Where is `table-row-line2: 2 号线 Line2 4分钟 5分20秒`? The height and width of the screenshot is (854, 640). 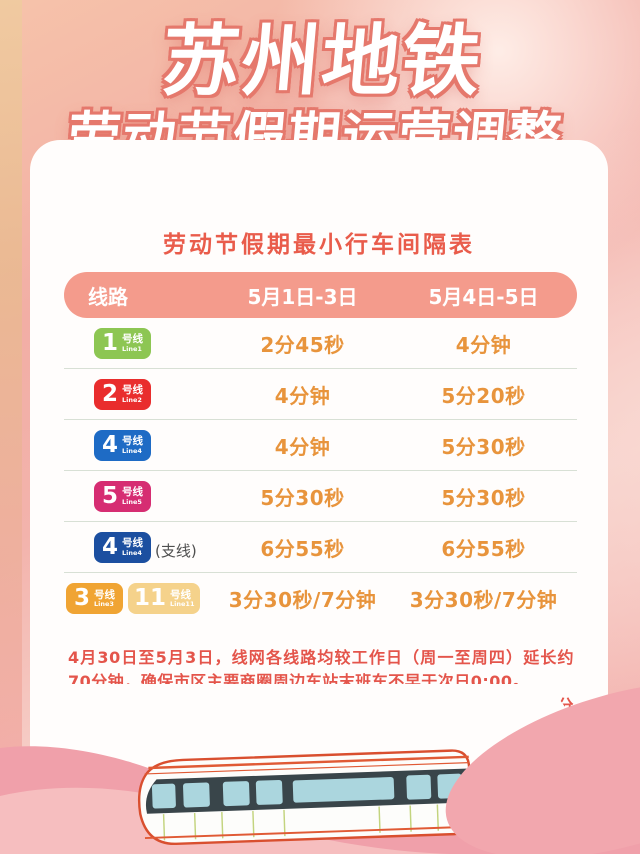
table-row-line2: 2 号线 Line2 4分钟 5分20秒 is located at coordinates (320, 394).